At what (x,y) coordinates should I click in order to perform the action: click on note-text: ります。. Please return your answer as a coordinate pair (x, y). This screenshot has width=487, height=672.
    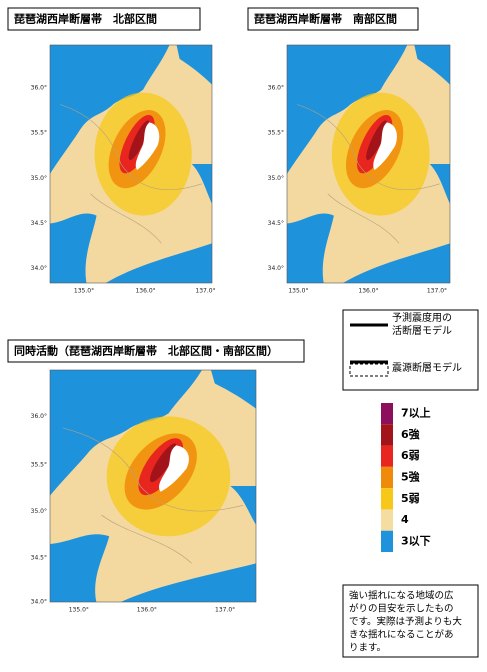
    Looking at the image, I should click on (367, 648).